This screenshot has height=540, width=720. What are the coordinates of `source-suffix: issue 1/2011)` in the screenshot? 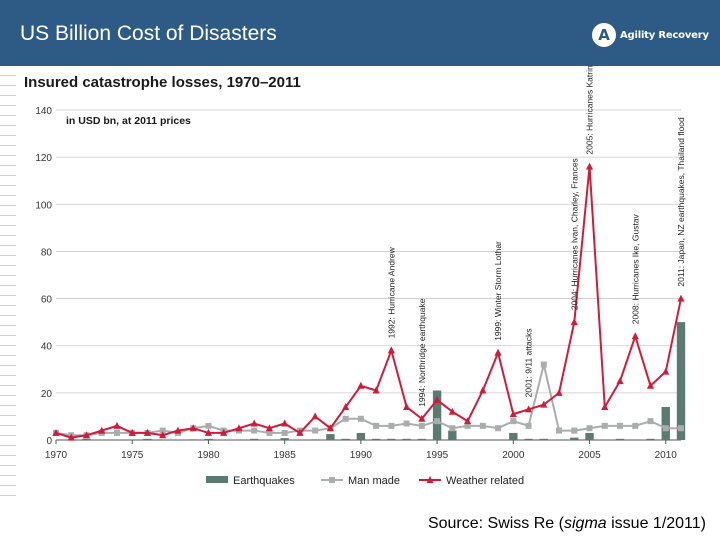 It's located at (656, 523).